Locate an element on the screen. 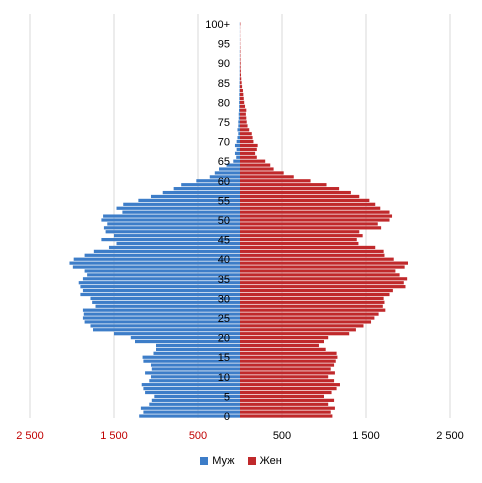 The image size is (482, 483). age-label: 60 is located at coordinates (224, 182).